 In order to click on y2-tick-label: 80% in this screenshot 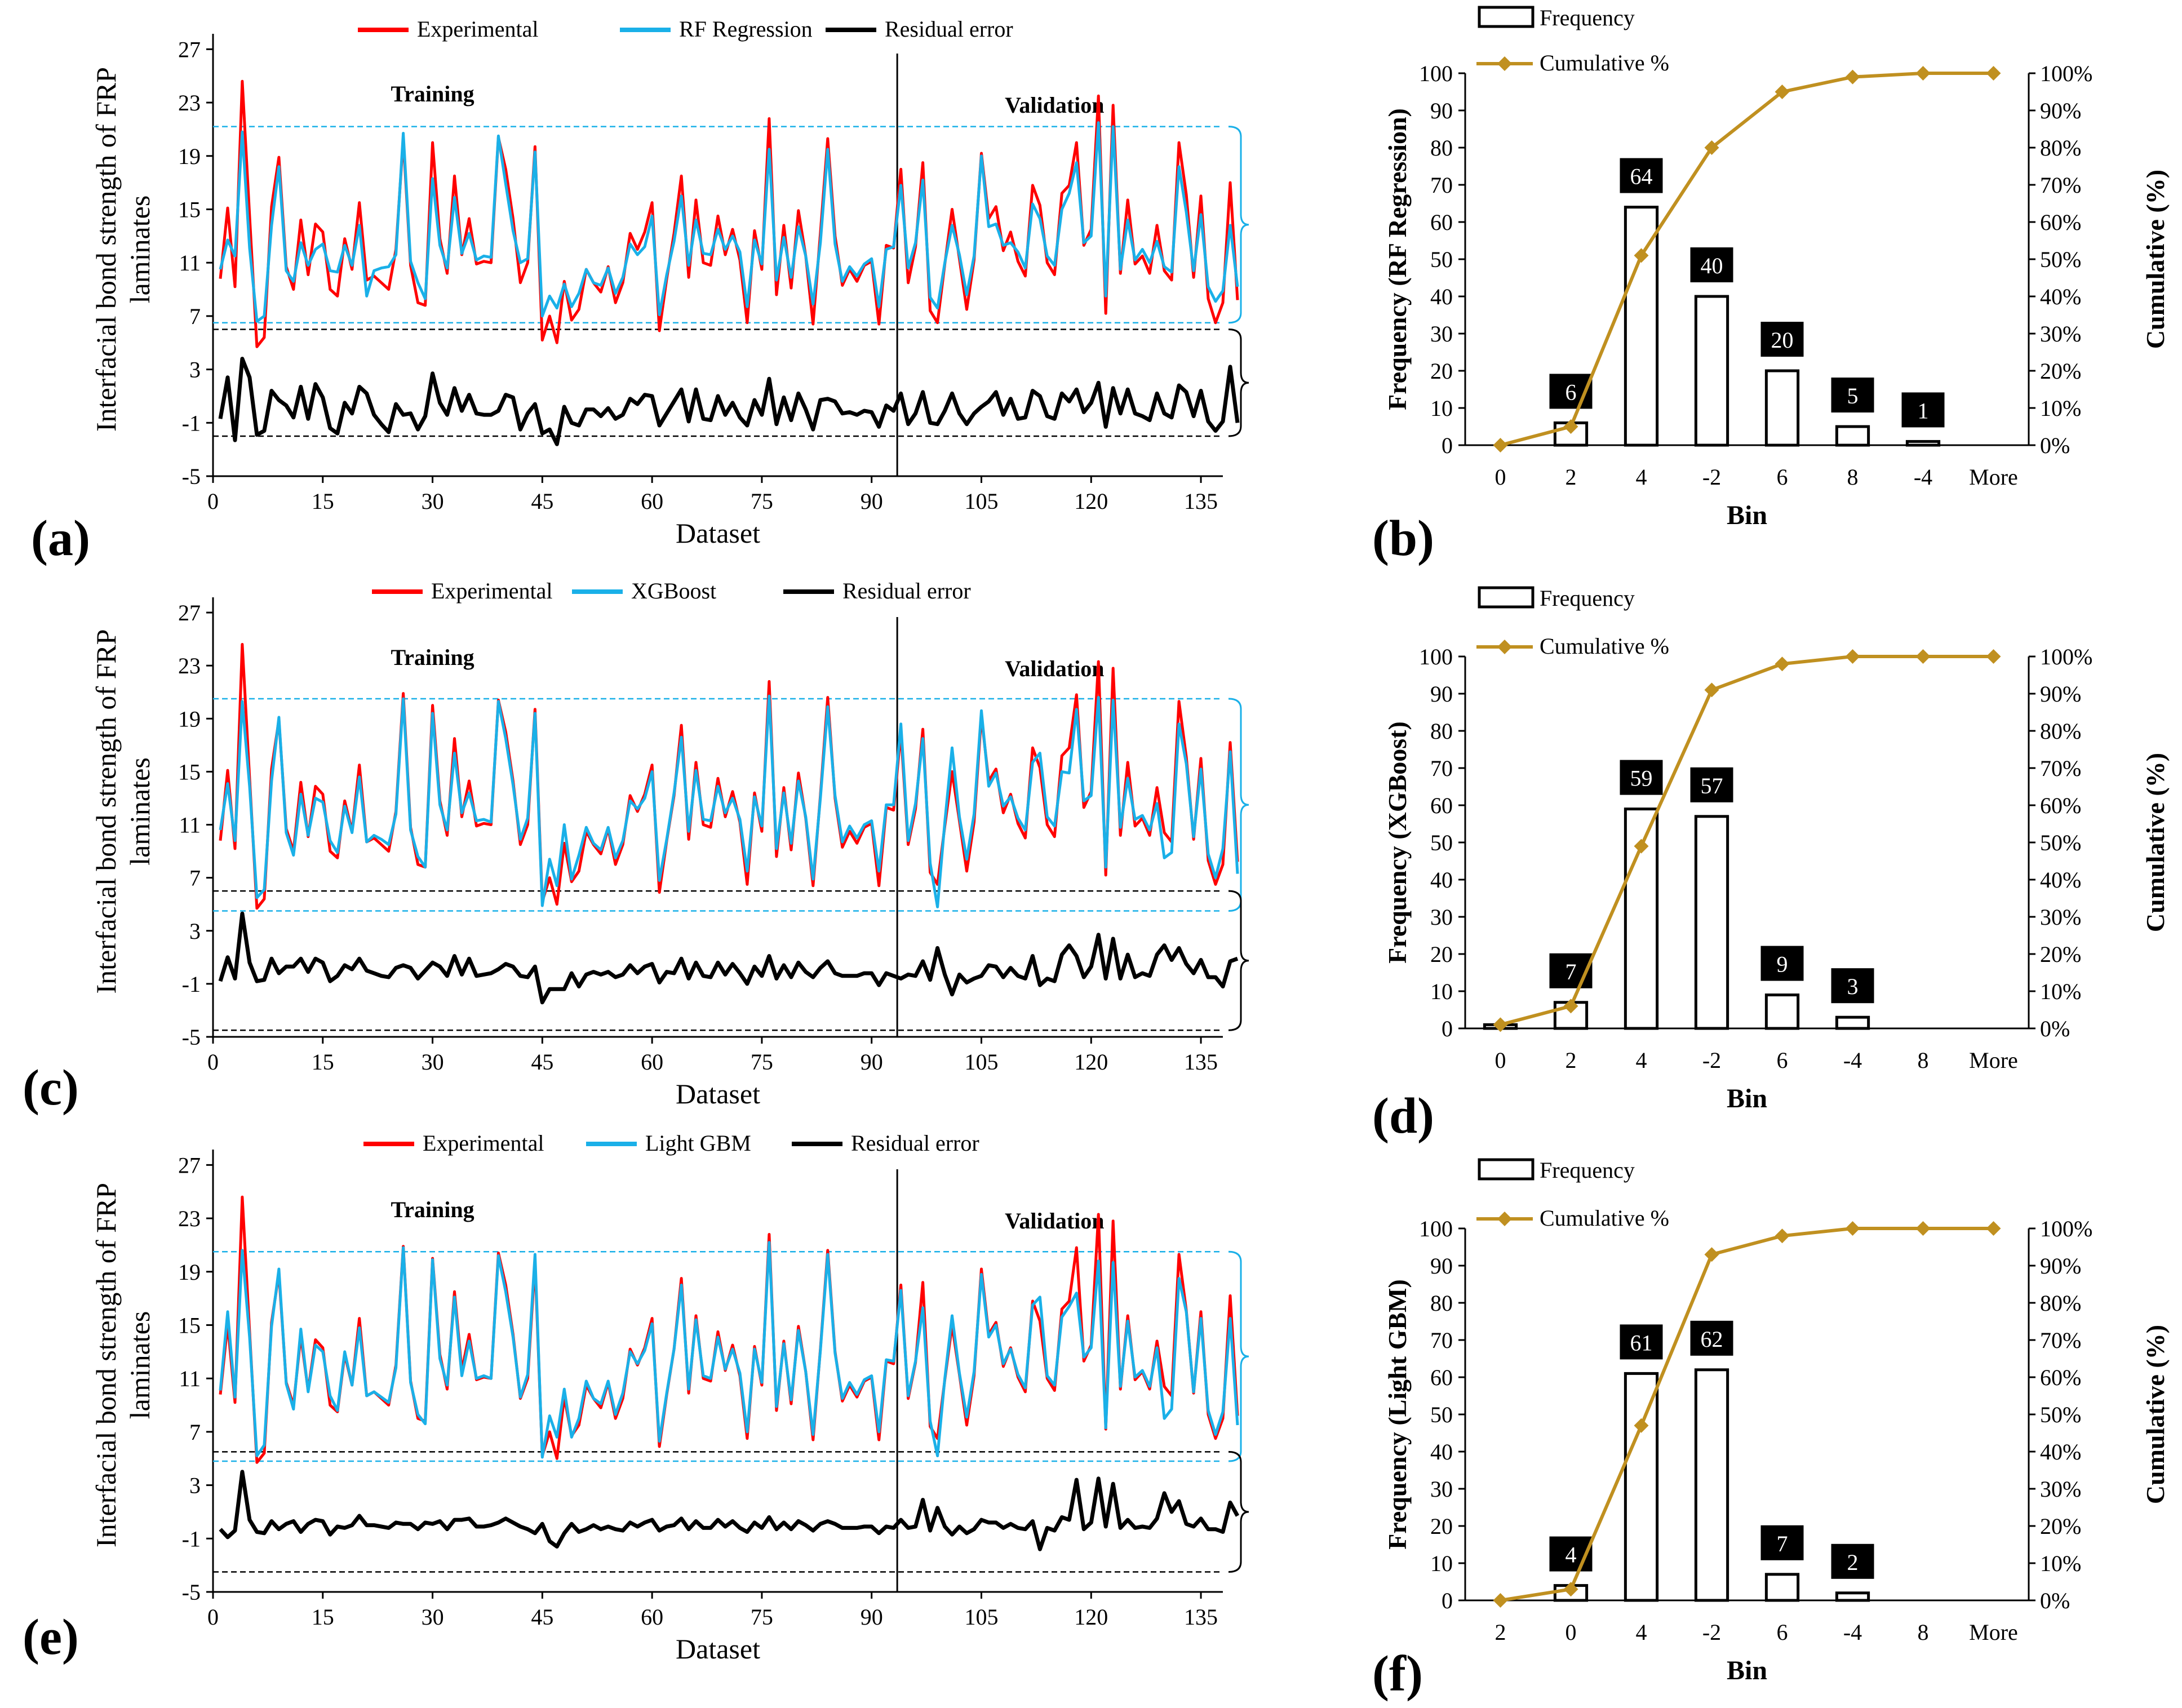, I will do `click(2060, 1303)`.